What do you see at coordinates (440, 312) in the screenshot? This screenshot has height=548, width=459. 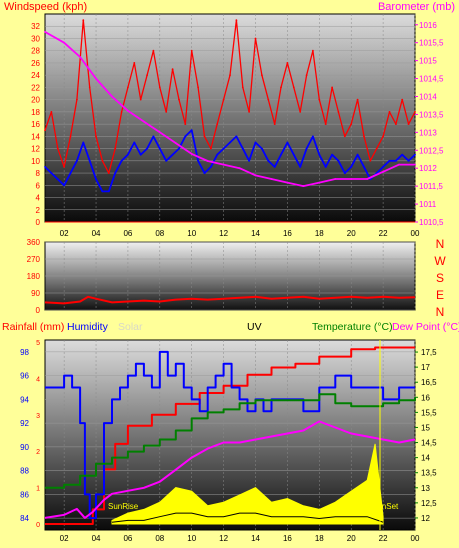 I see `compass-label: N` at bounding box center [440, 312].